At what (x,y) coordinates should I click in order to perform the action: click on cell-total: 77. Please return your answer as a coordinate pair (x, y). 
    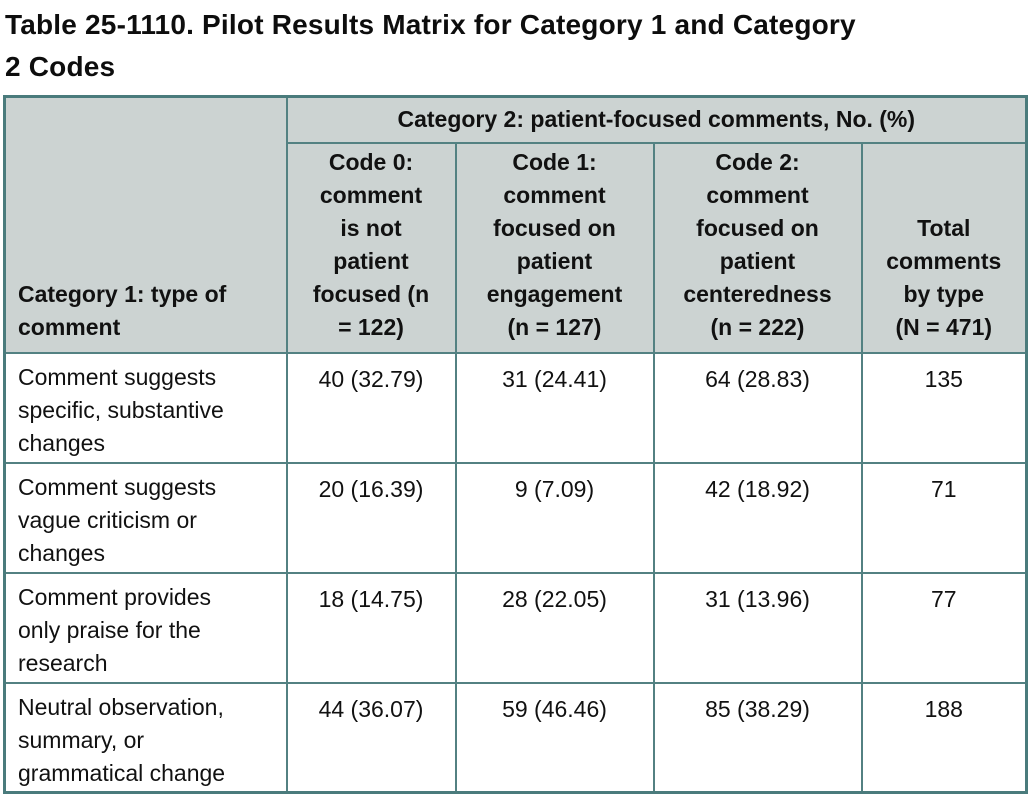
    Looking at the image, I should click on (944, 627).